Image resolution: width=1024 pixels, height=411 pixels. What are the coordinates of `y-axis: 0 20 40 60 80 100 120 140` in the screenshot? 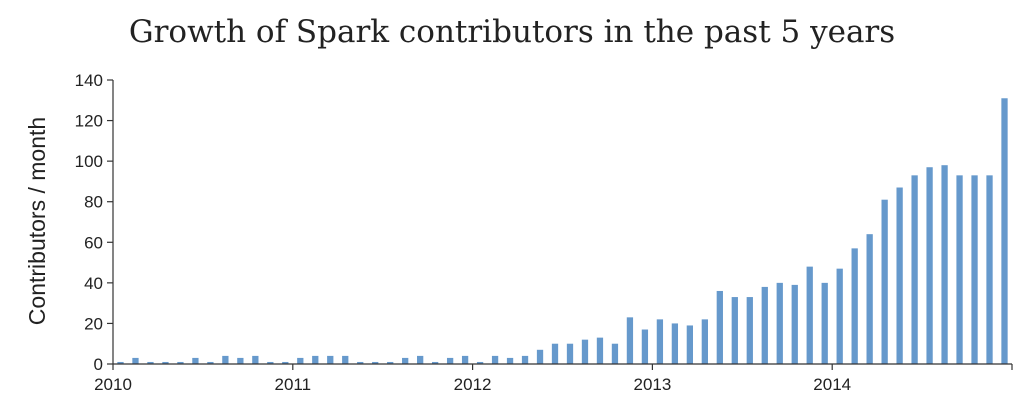 It's located at (94, 222).